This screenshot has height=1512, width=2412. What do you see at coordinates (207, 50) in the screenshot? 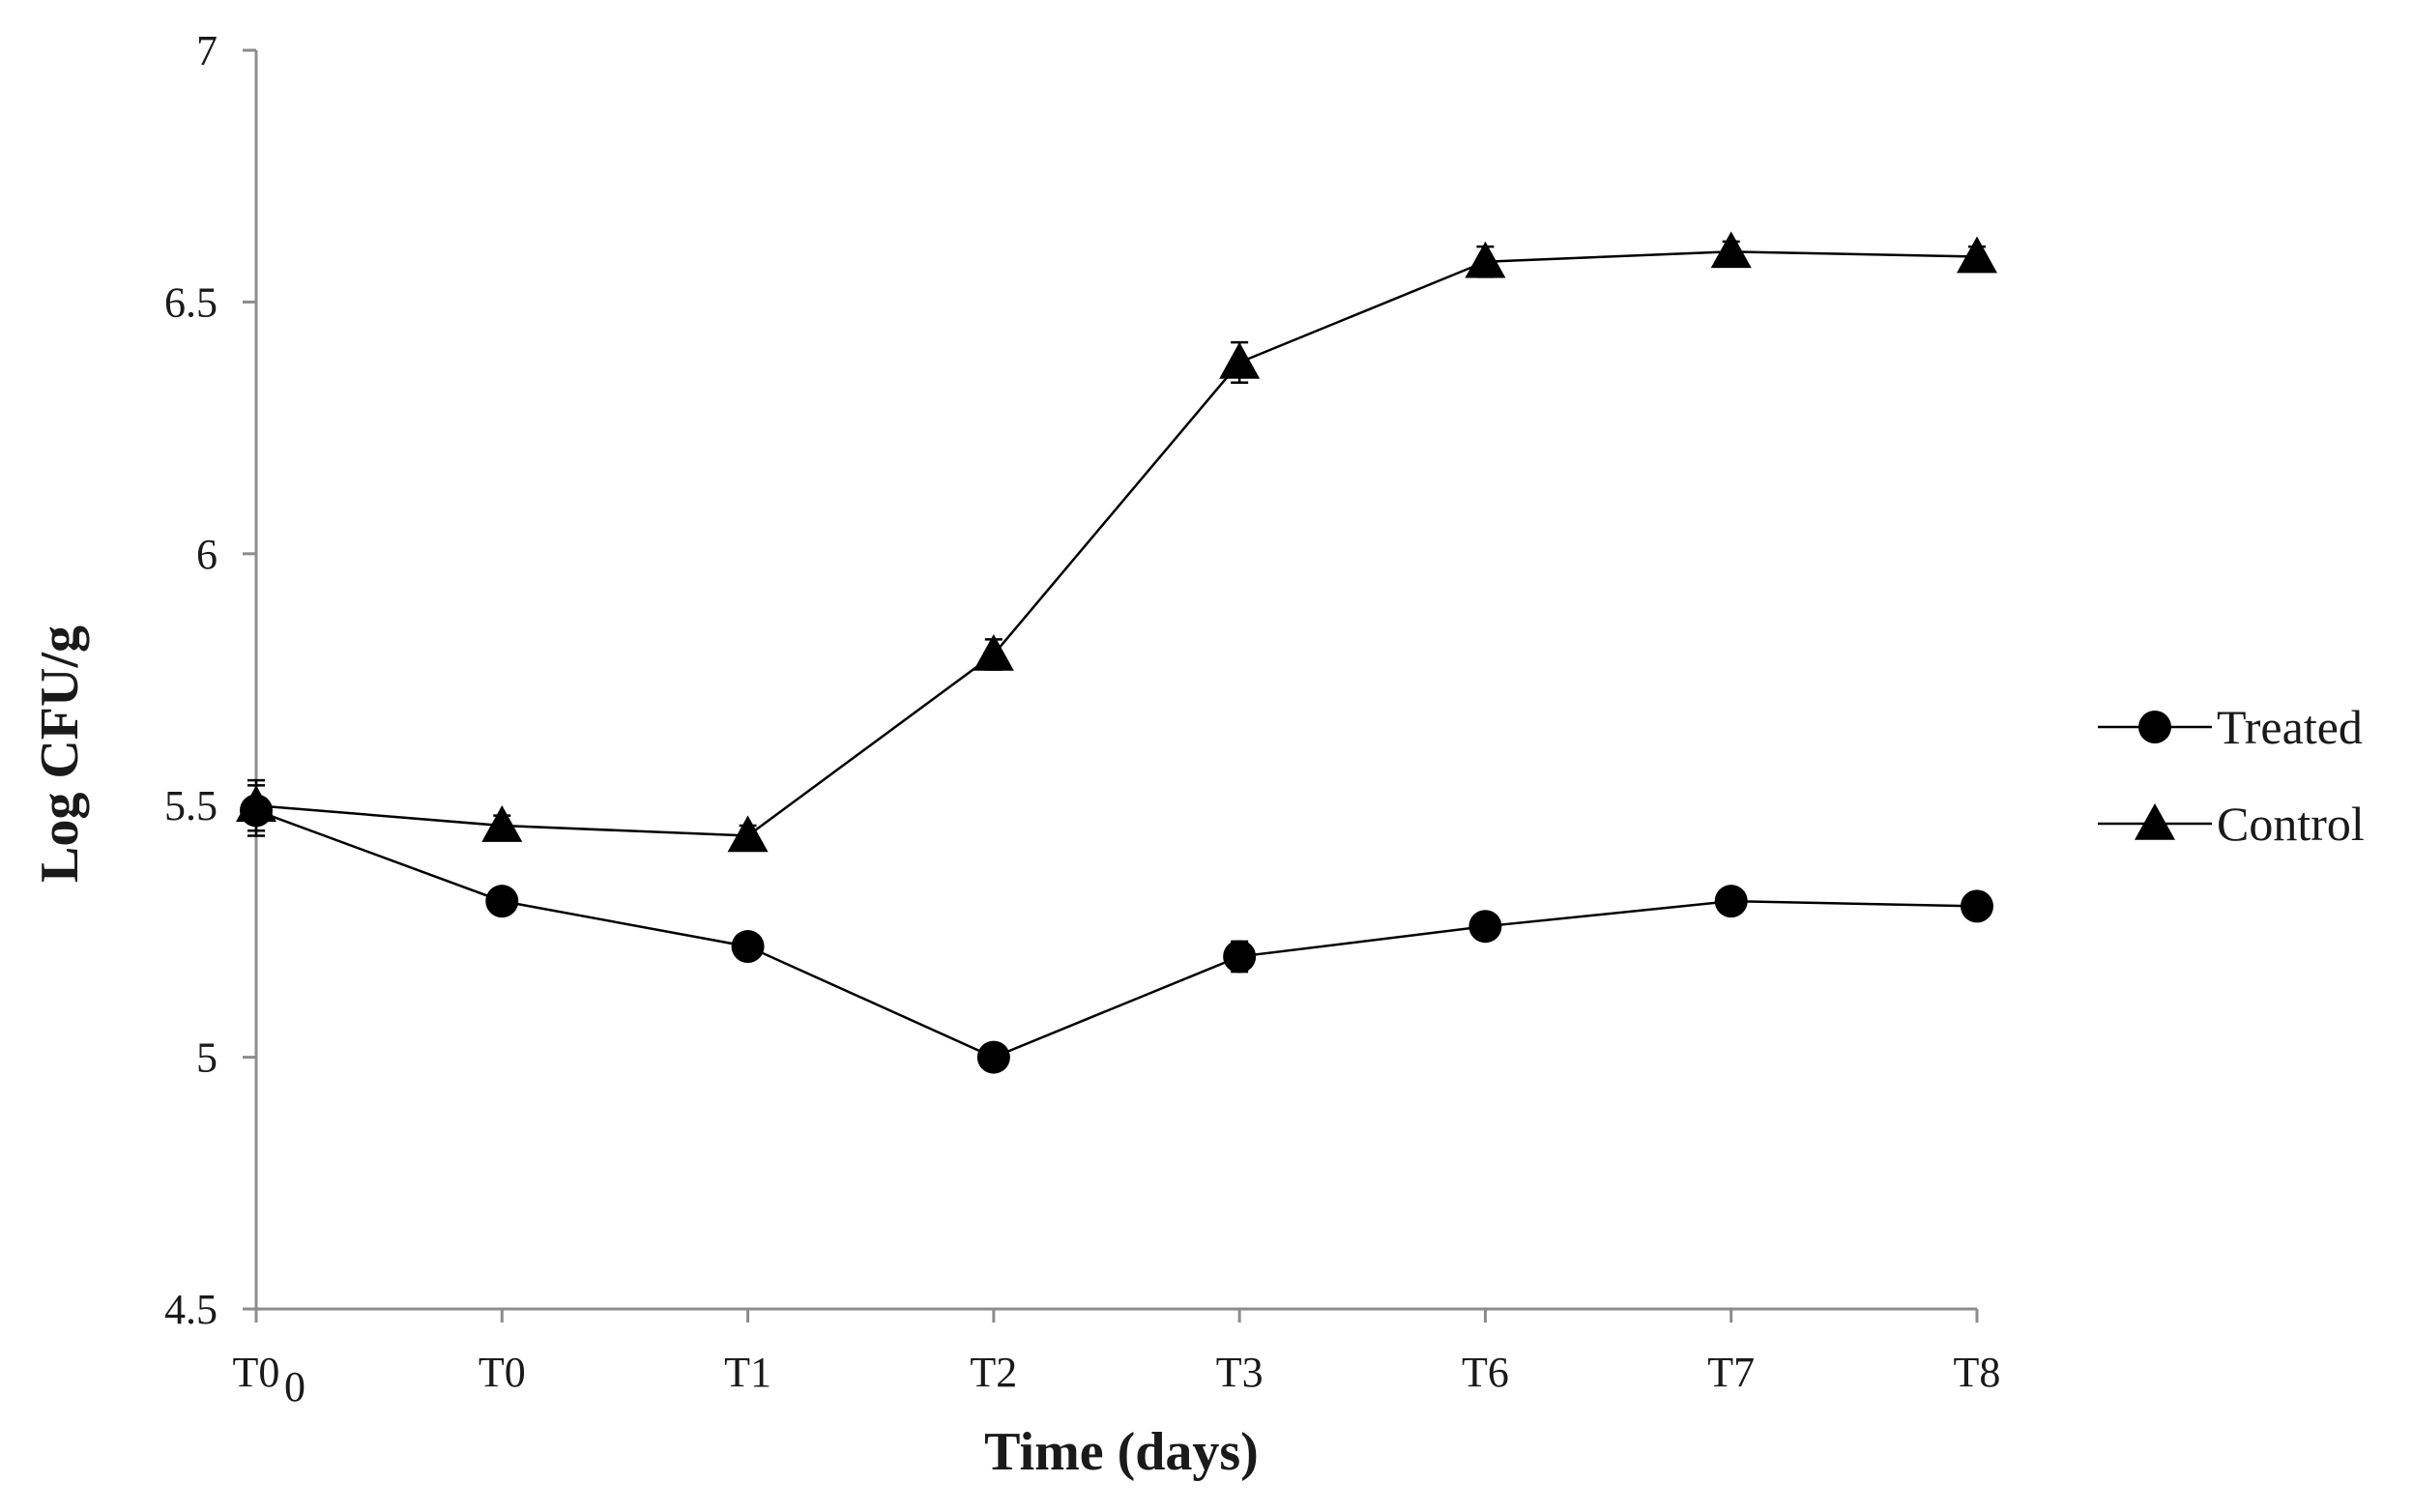
I see `y-tick-label: 7` at bounding box center [207, 50].